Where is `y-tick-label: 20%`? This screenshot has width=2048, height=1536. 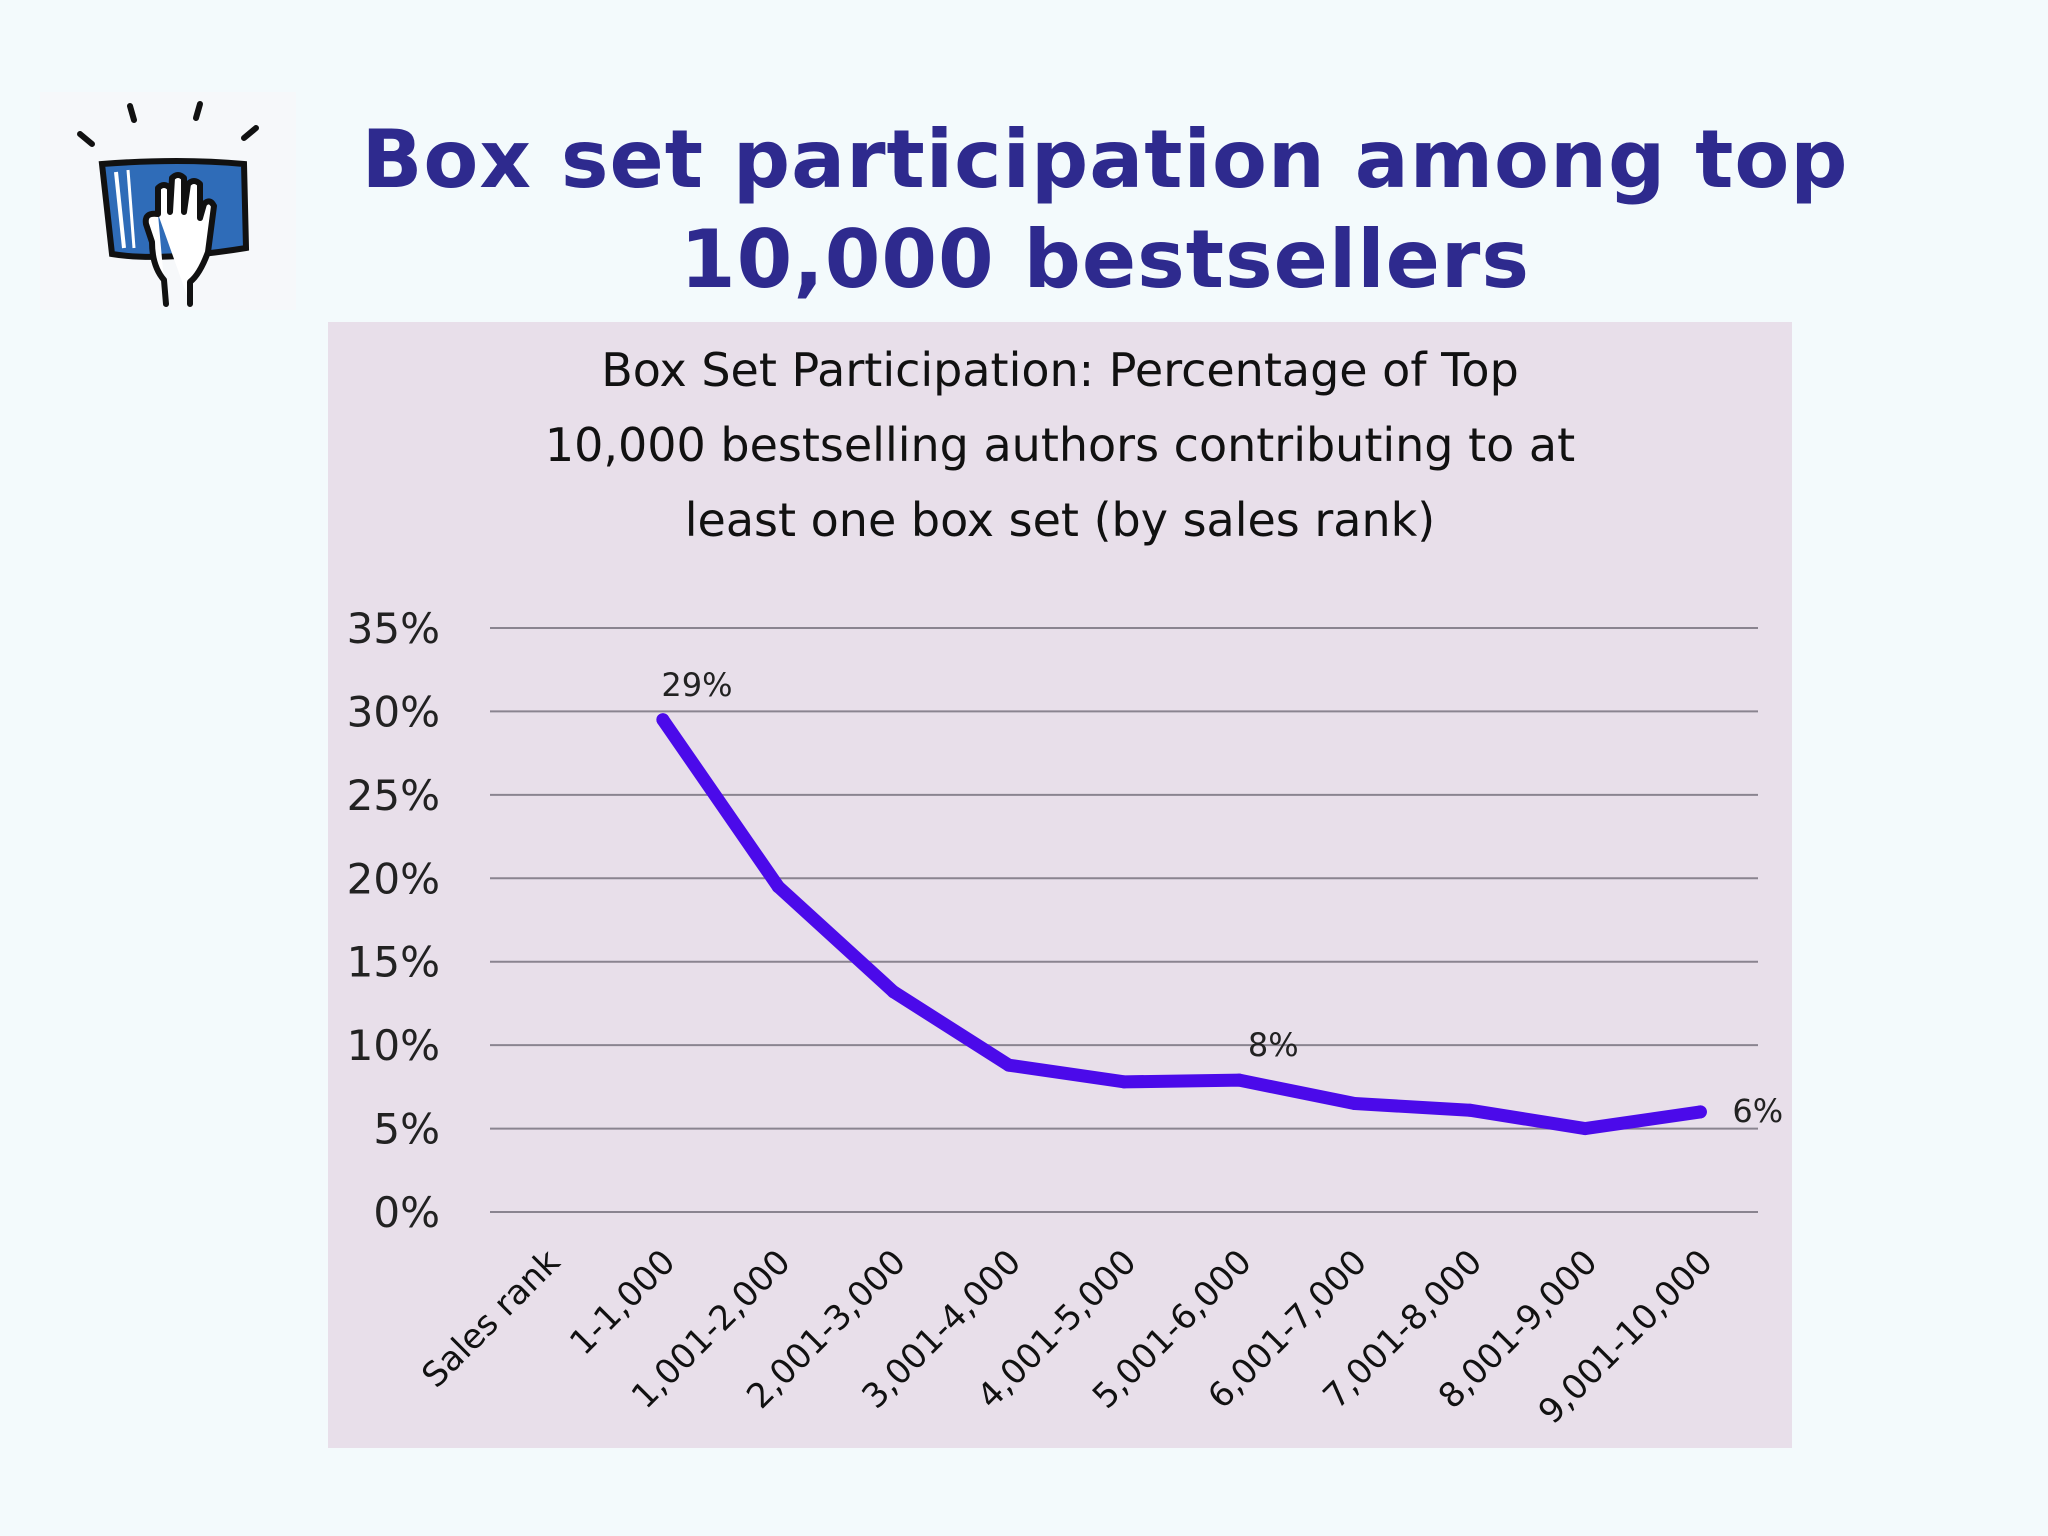
y-tick-label: 20% is located at coordinates (393, 878).